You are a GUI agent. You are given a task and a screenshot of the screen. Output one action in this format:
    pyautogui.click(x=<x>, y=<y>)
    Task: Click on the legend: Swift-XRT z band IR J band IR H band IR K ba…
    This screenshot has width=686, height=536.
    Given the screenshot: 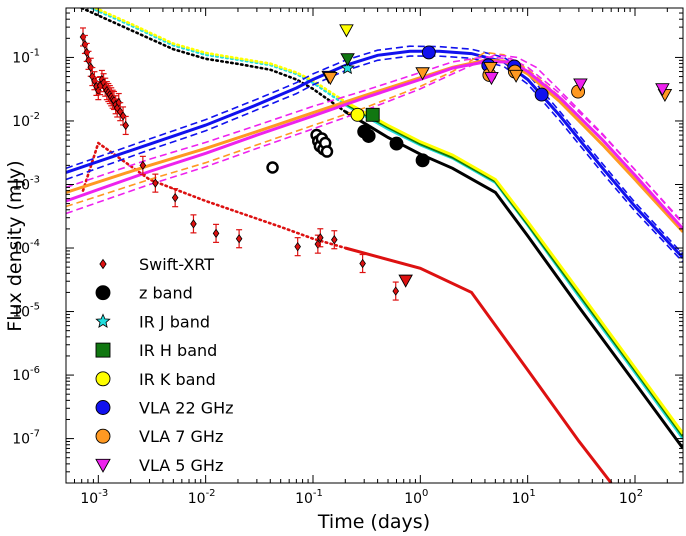 What is the action you would take?
    pyautogui.click(x=164, y=365)
    